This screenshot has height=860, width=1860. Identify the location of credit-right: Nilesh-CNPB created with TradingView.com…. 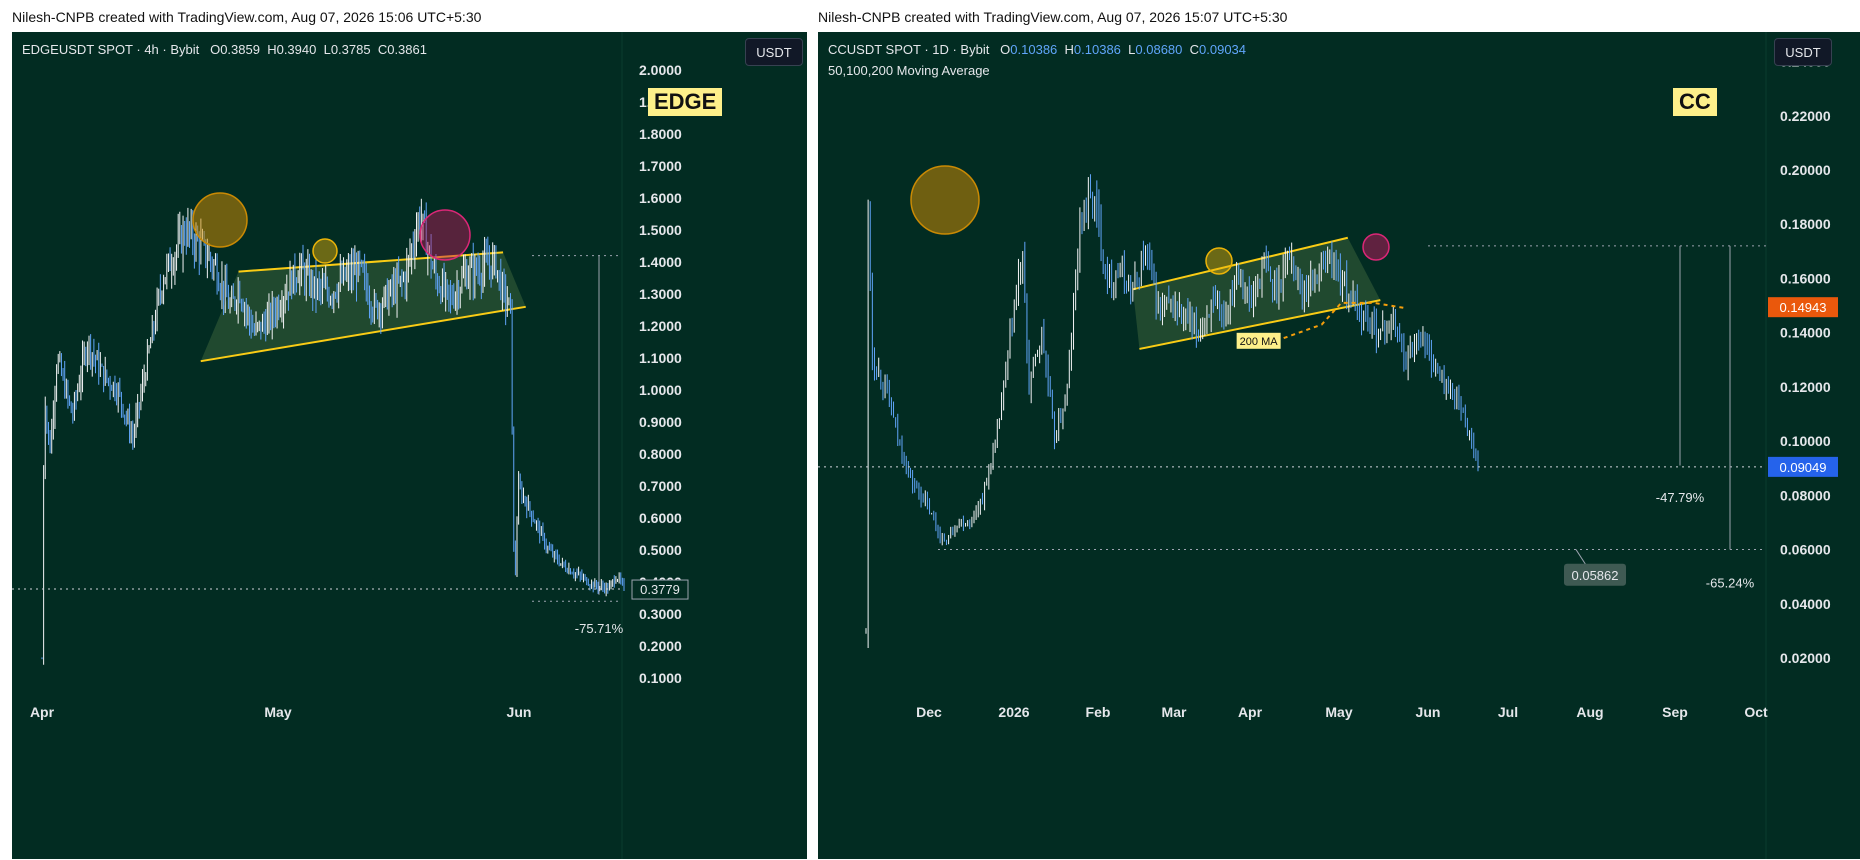
(1053, 17).